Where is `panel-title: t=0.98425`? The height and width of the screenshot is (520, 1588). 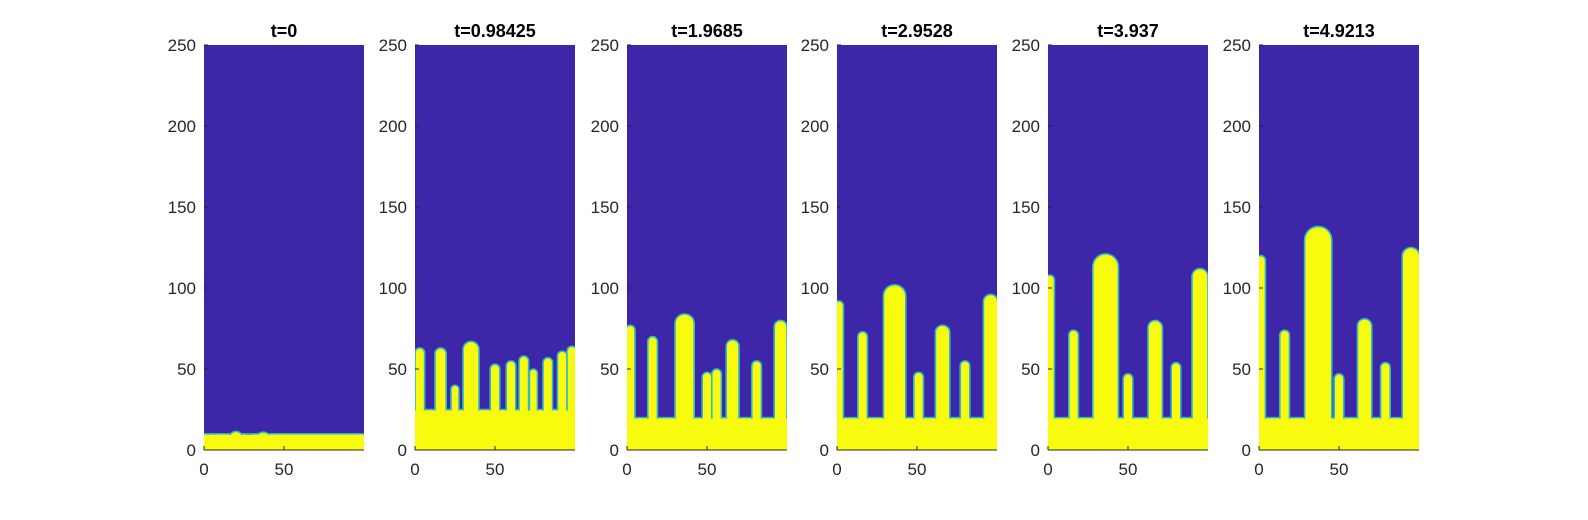 panel-title: t=0.98425 is located at coordinates (495, 31).